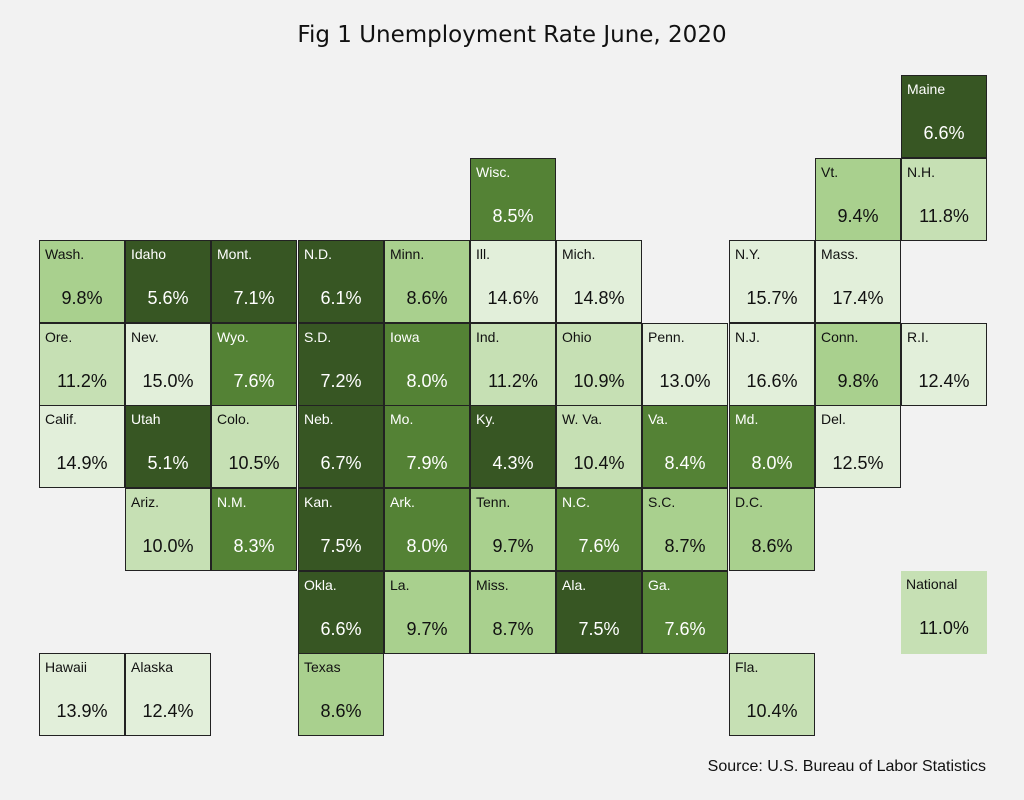 This screenshot has height=800, width=1024. Describe the element at coordinates (944, 133) in the screenshot. I see `state-value: 6.6%` at that location.